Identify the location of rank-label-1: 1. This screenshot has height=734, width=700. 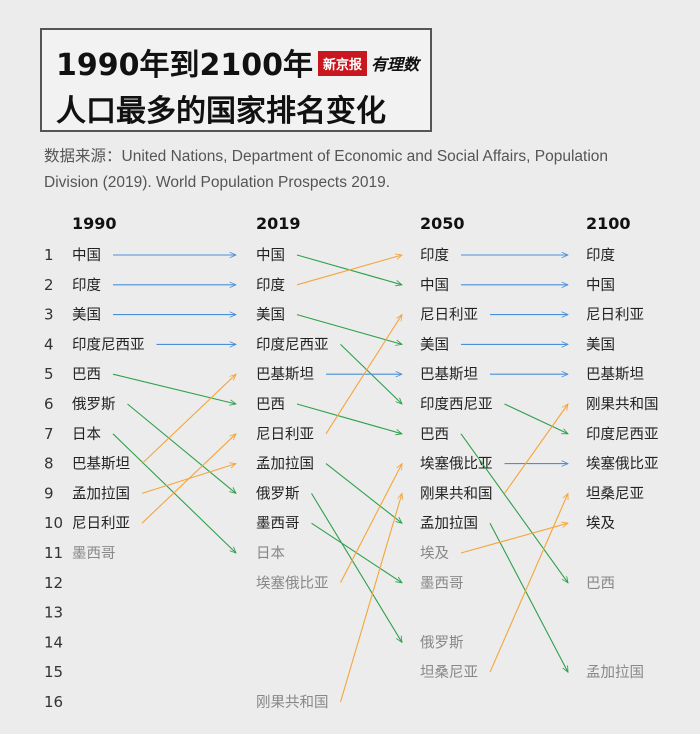
(49, 255).